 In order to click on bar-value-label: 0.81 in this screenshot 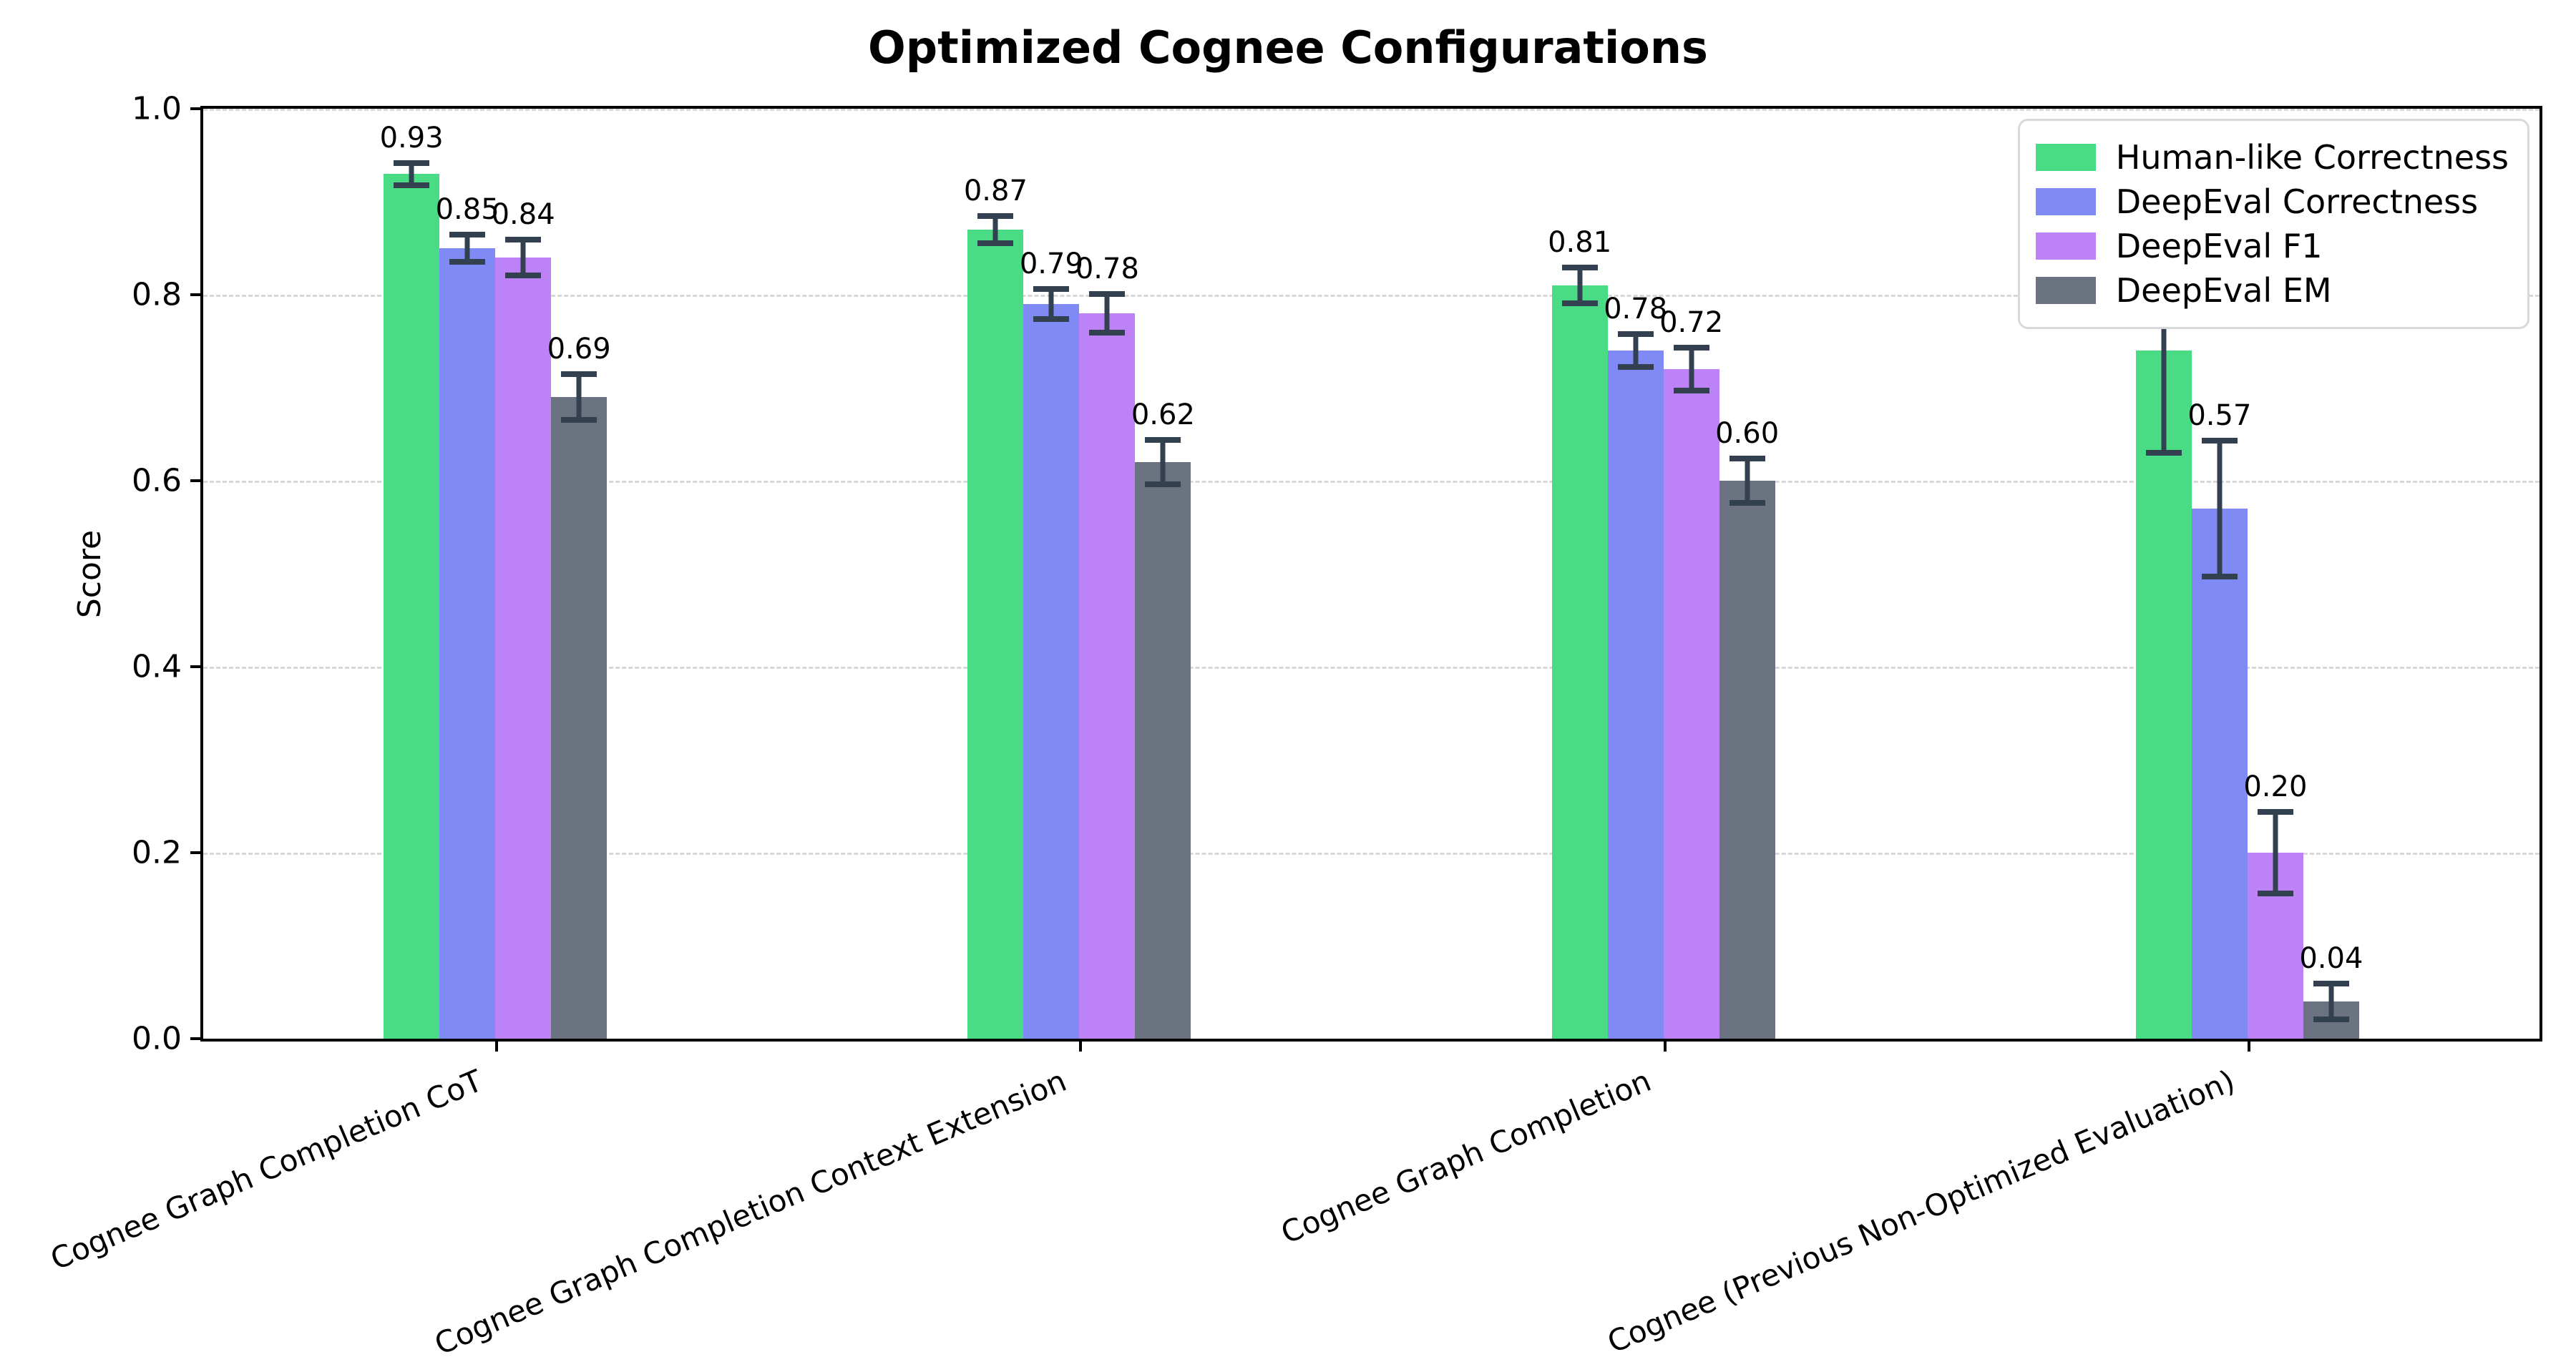, I will do `click(1580, 243)`.